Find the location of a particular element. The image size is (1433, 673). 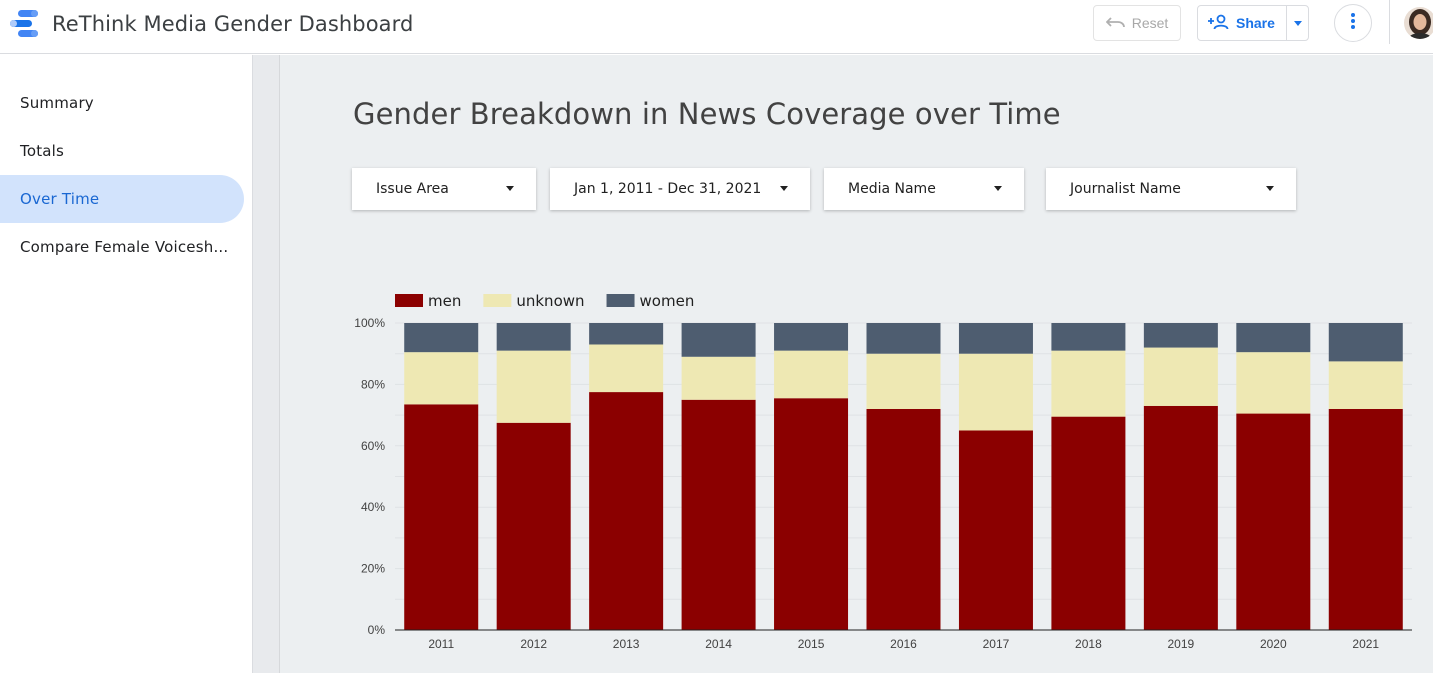

nav-item-label: Totals is located at coordinates (42, 151).